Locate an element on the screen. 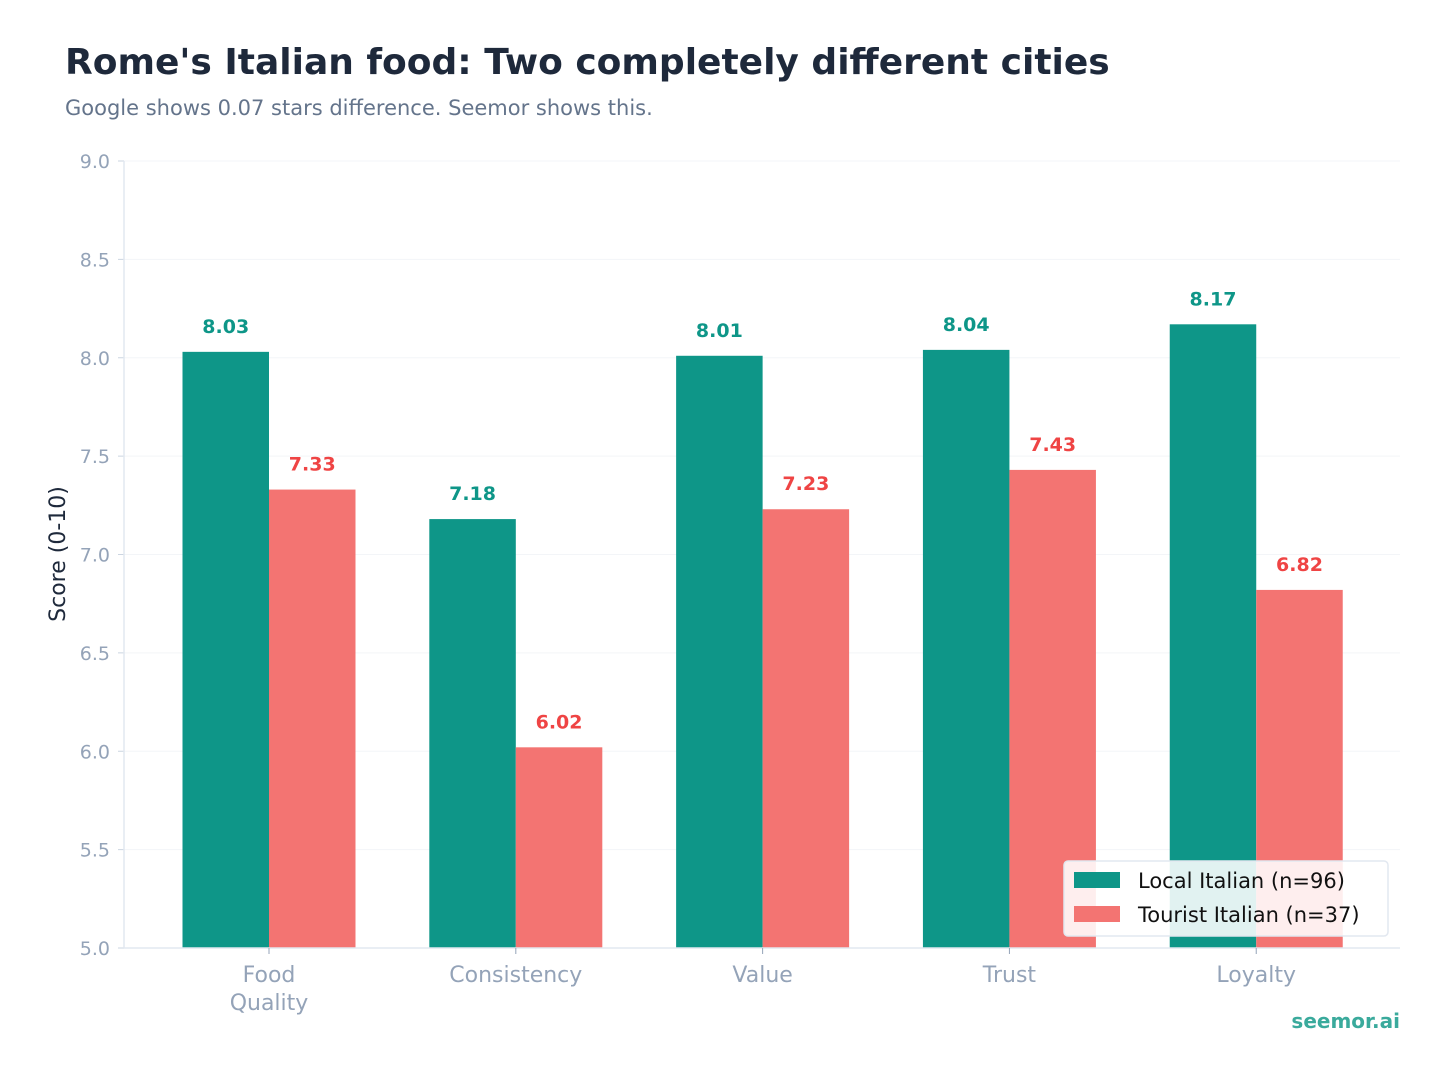 The width and height of the screenshot is (1445, 1077). y-tick-label: 5.5 is located at coordinates (95, 851).